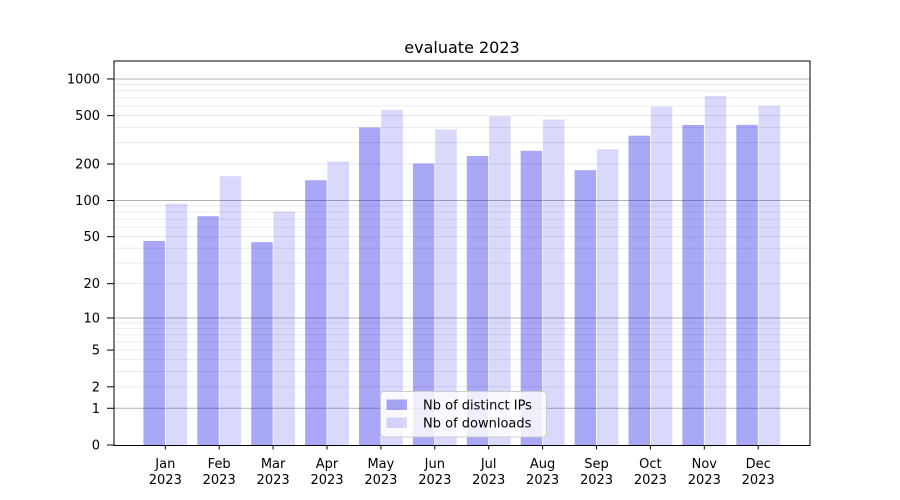  Describe the element at coordinates (370, 286) in the screenshot. I see `bar-distinct-ips-may` at that location.